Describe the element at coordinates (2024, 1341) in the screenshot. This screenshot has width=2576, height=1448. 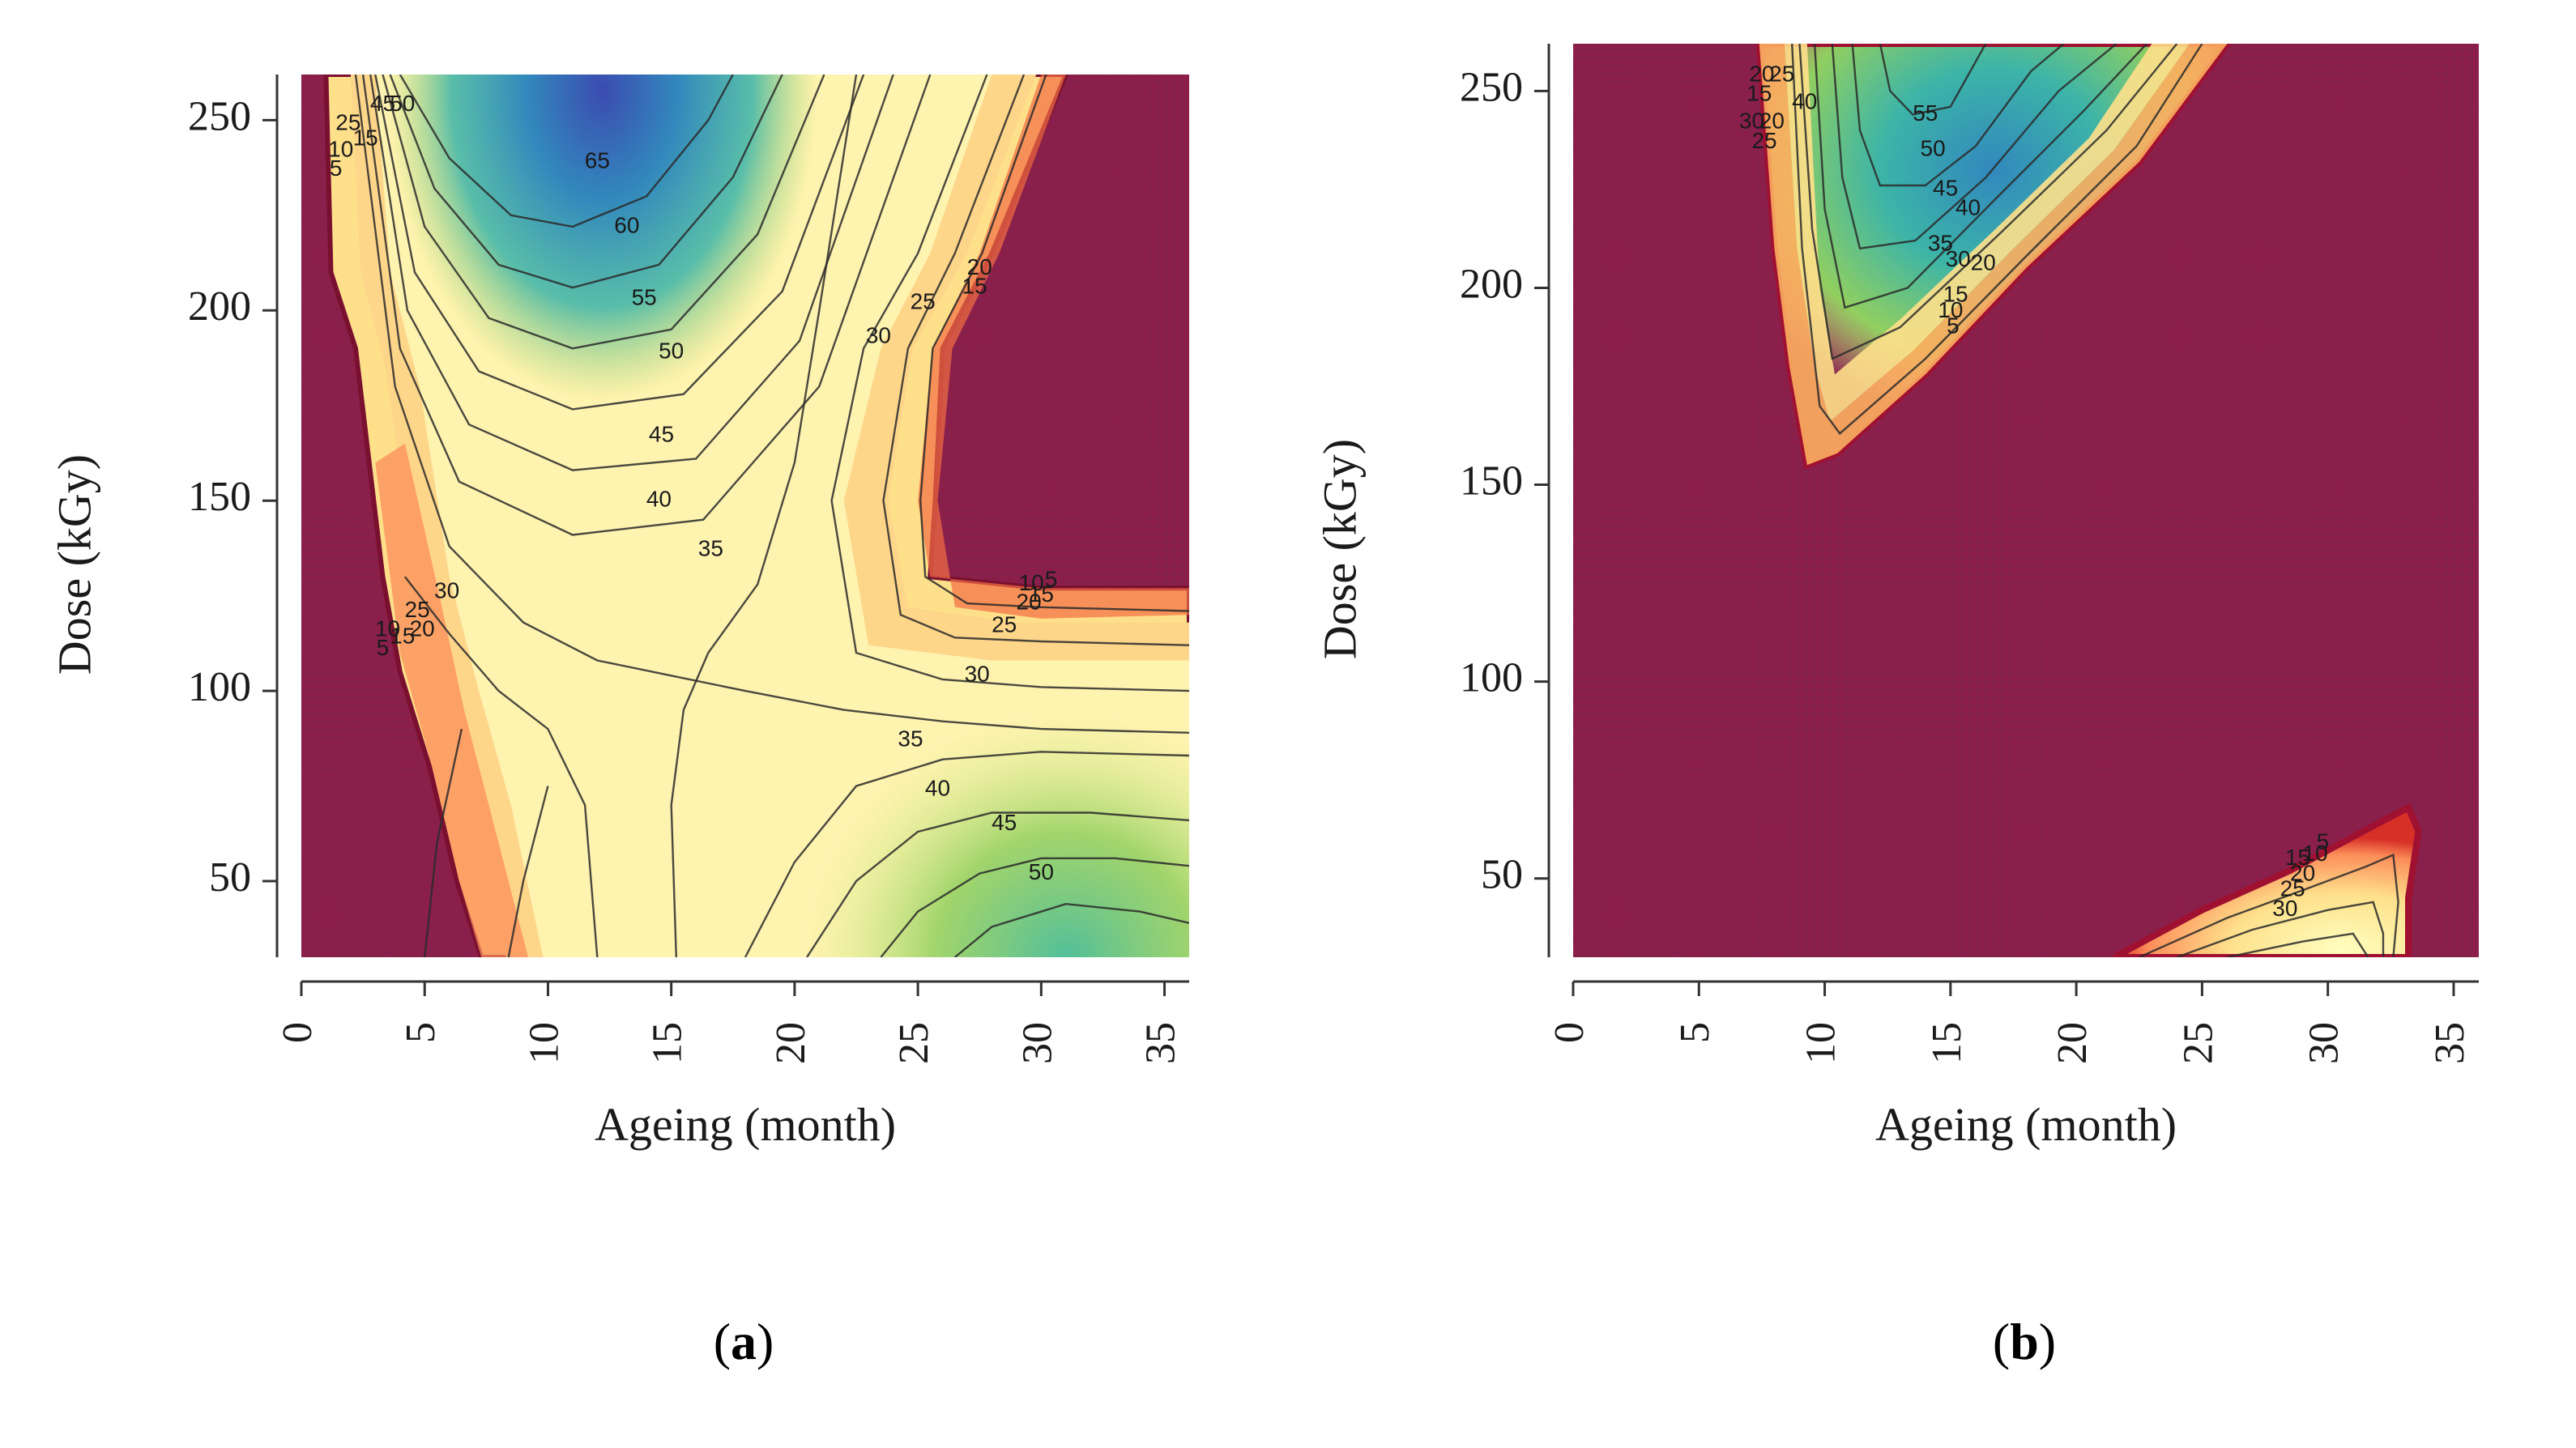
I see `panel-caption: (b)` at that location.